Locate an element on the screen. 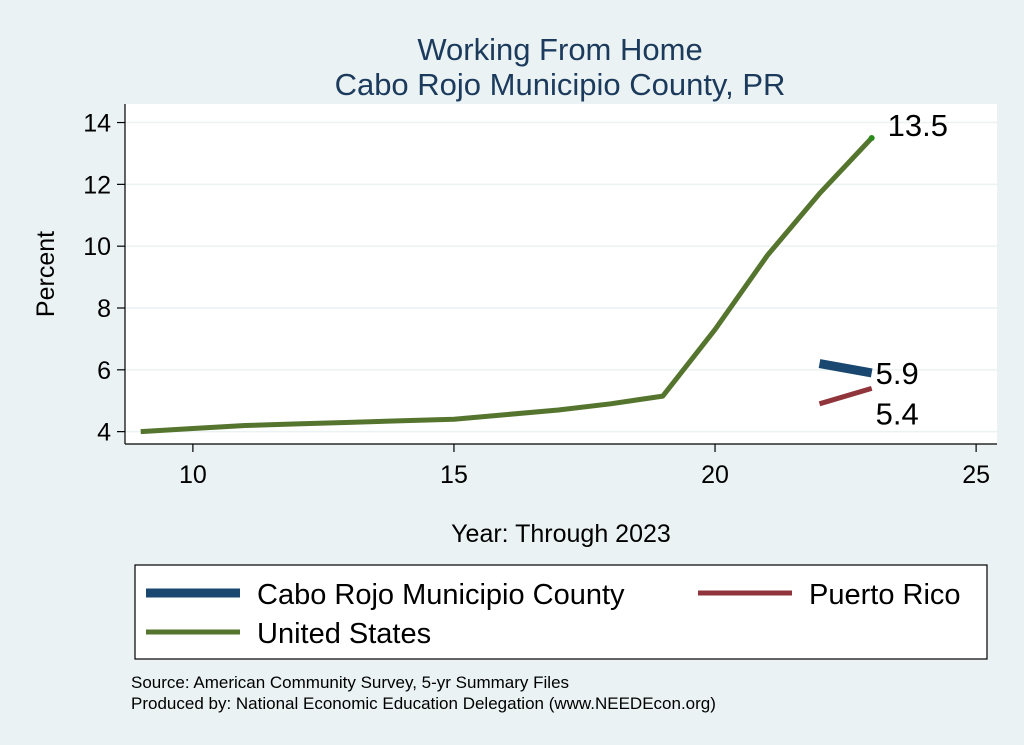 The height and width of the screenshot is (745, 1024). data-labels: 13.5 5.4 5.9 is located at coordinates (912, 269).